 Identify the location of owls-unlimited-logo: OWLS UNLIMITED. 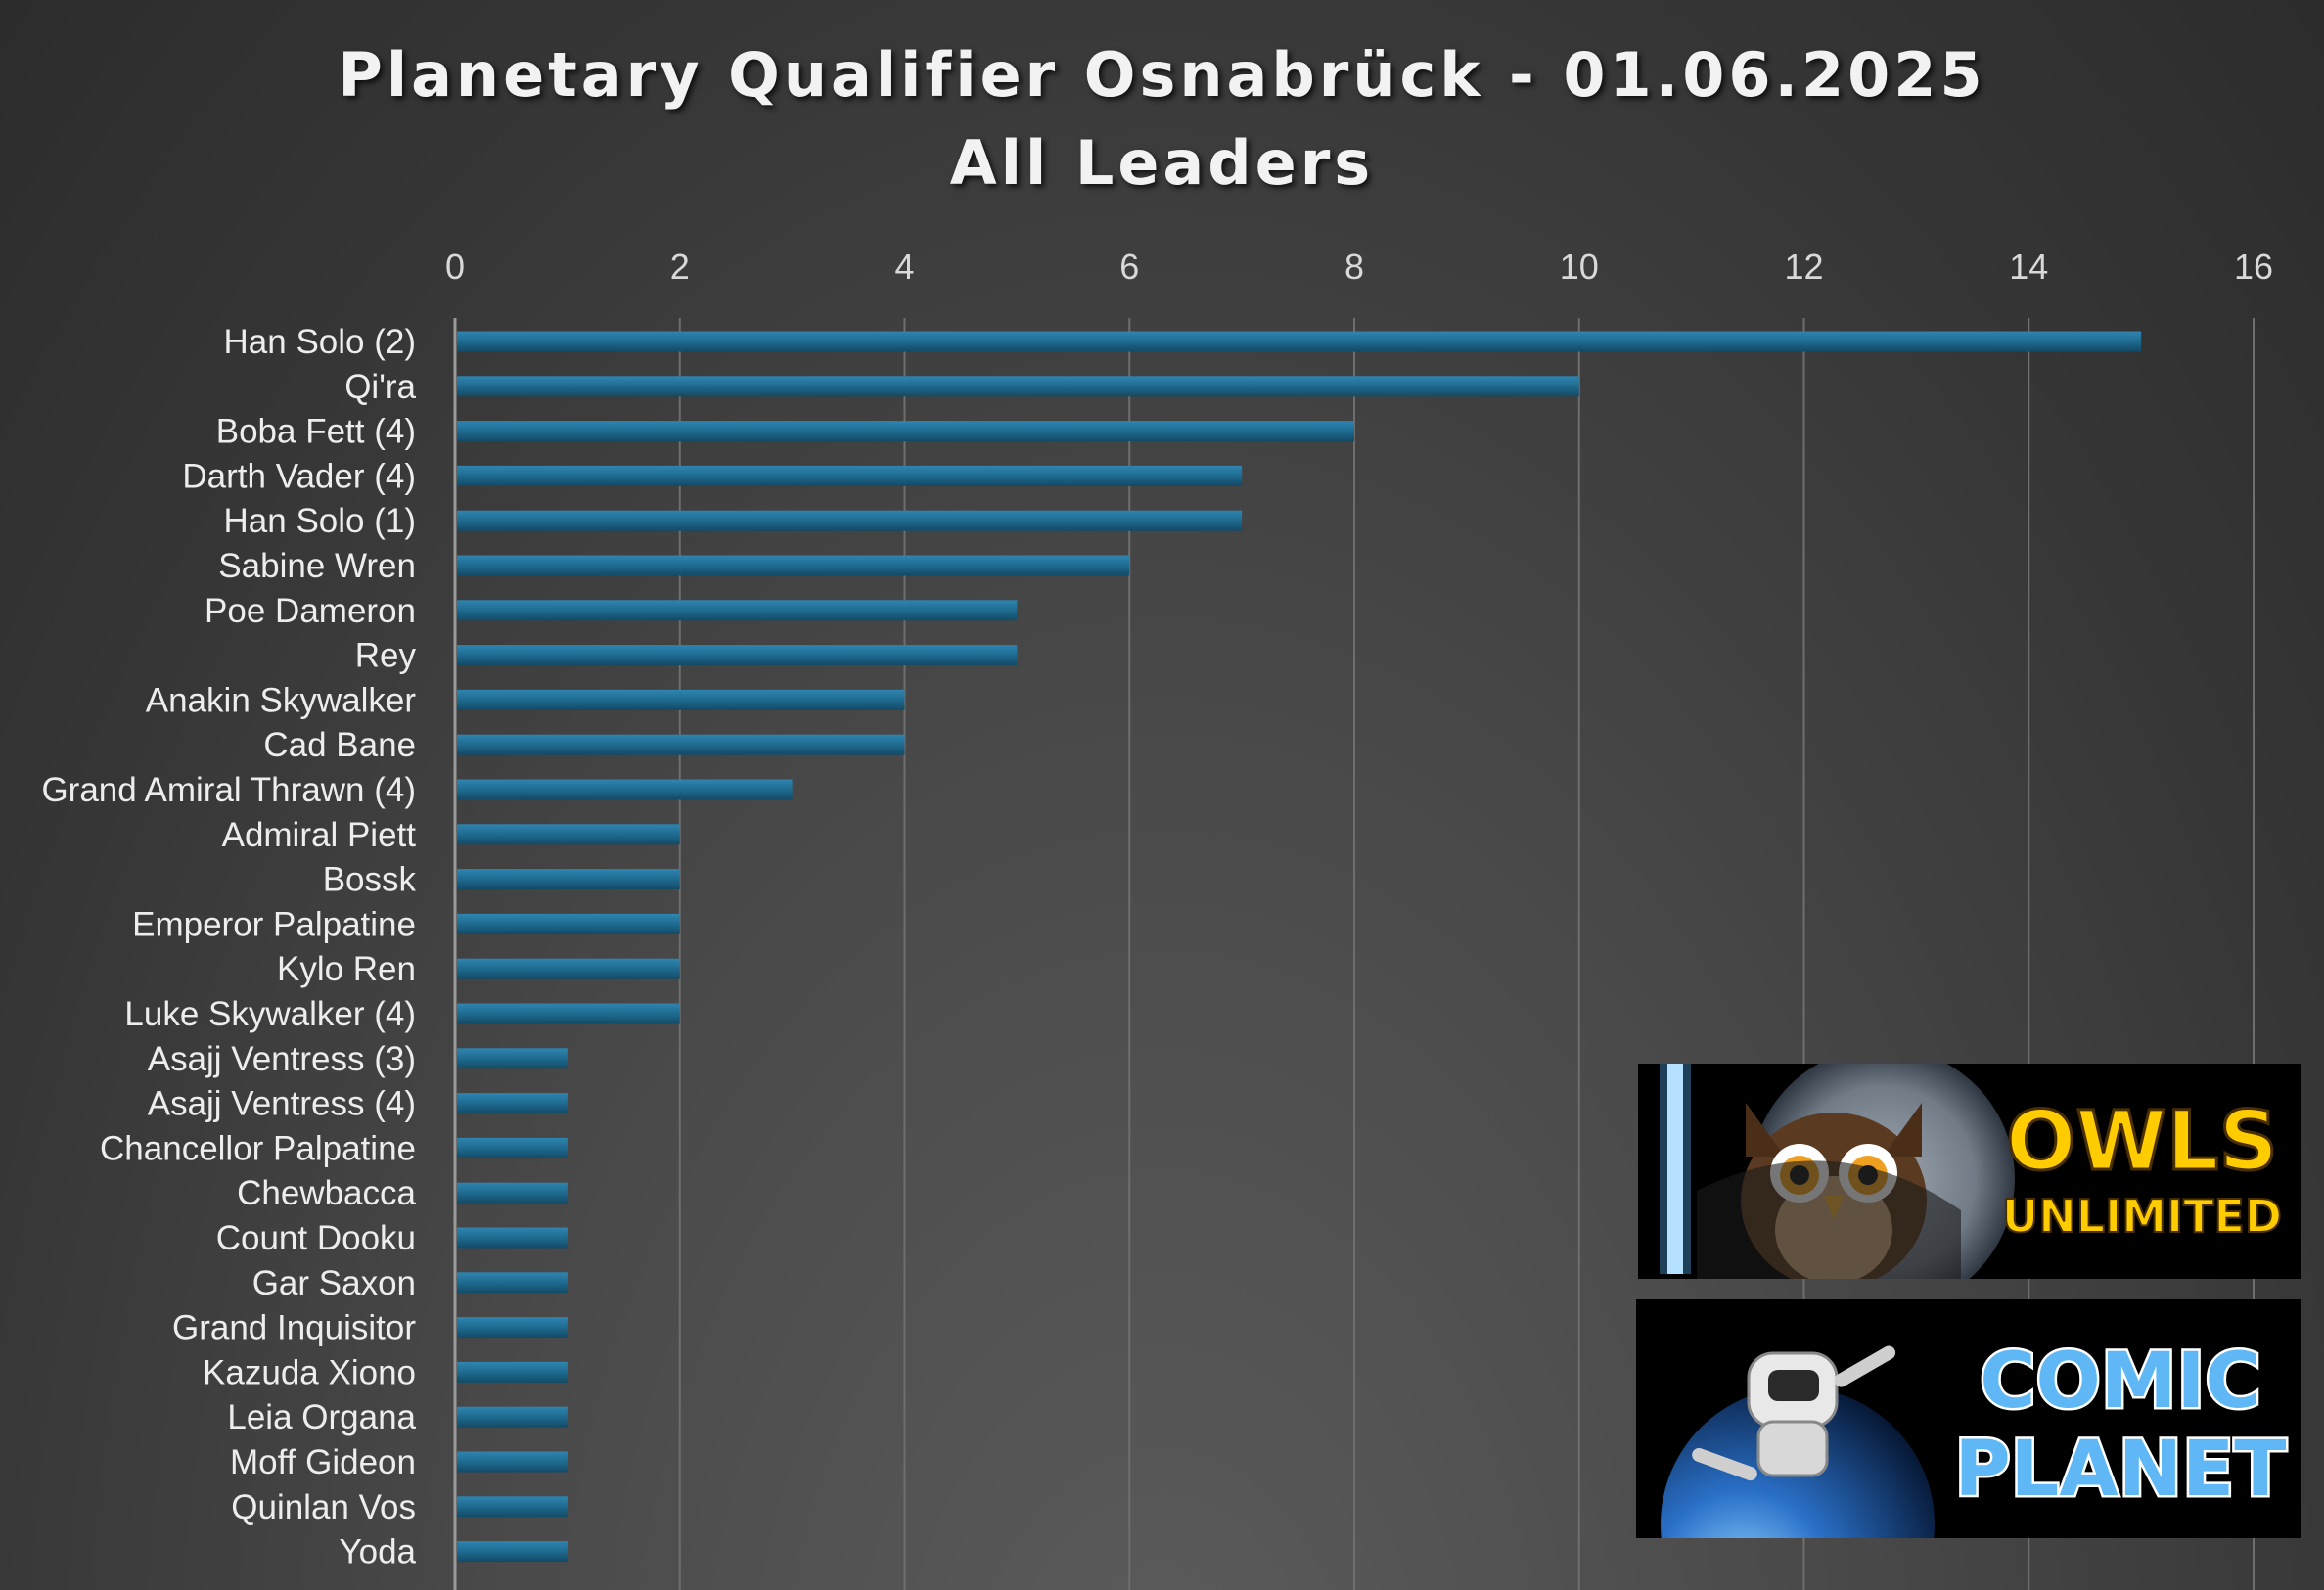
(1970, 1171).